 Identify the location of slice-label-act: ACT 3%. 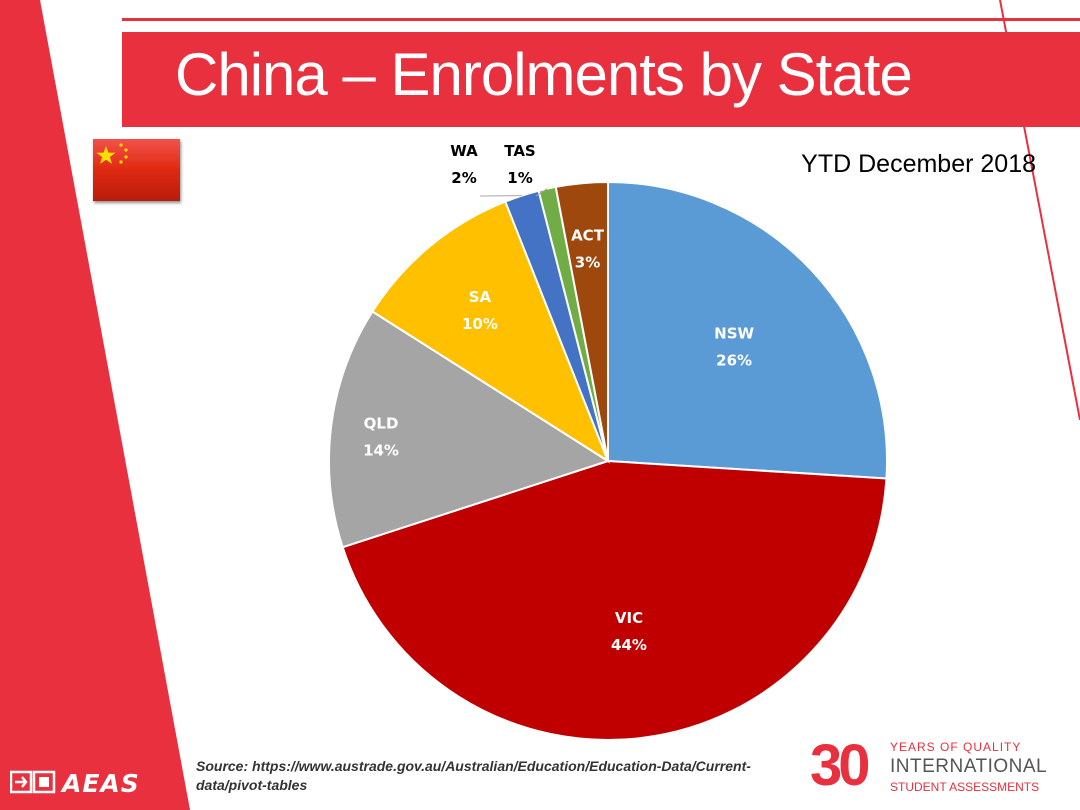
(588, 248).